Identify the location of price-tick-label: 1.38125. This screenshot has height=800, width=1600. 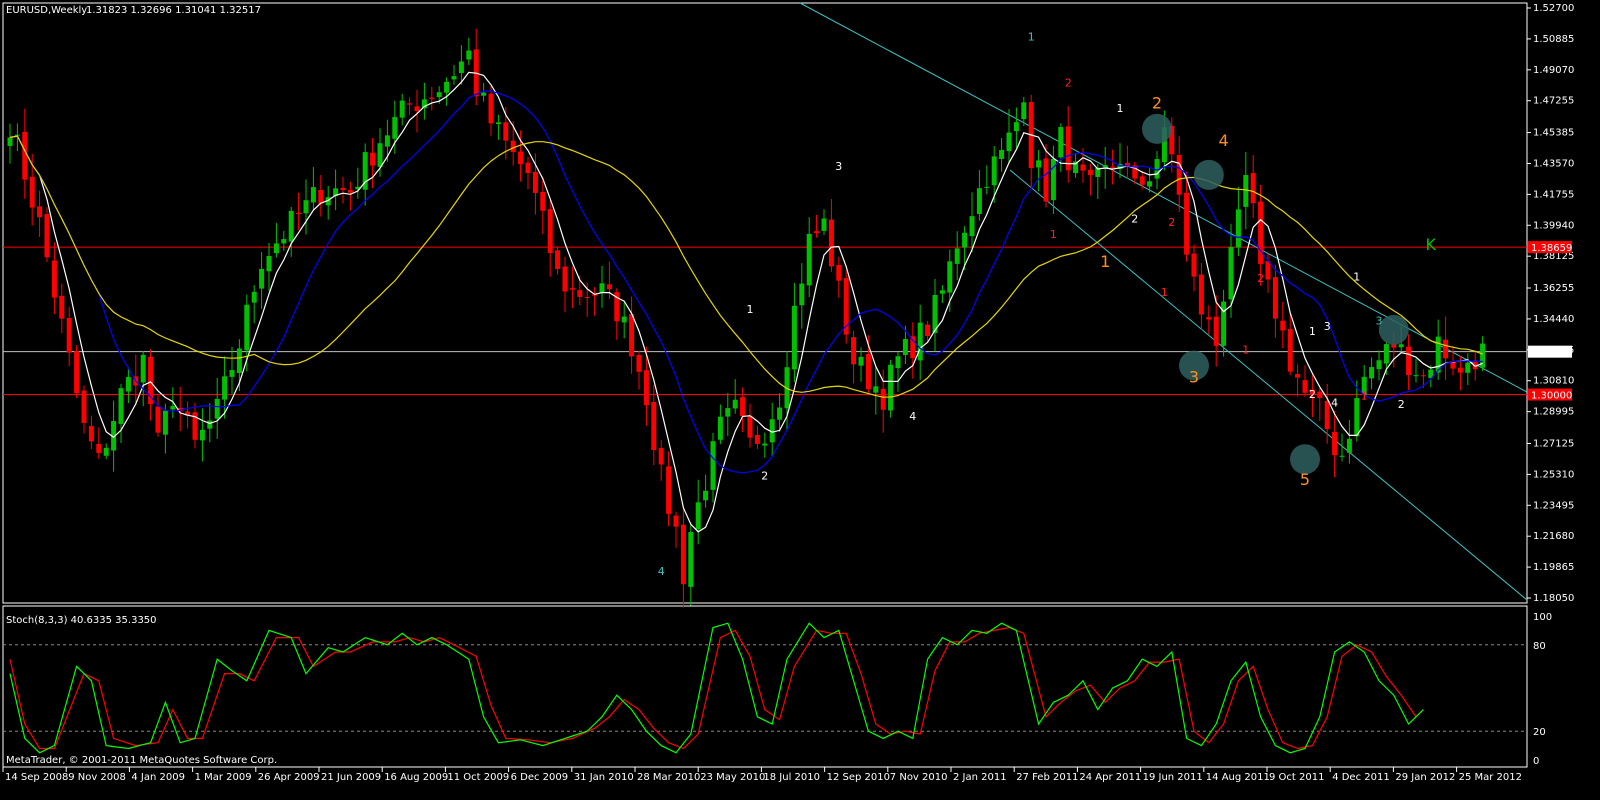
(1553, 256).